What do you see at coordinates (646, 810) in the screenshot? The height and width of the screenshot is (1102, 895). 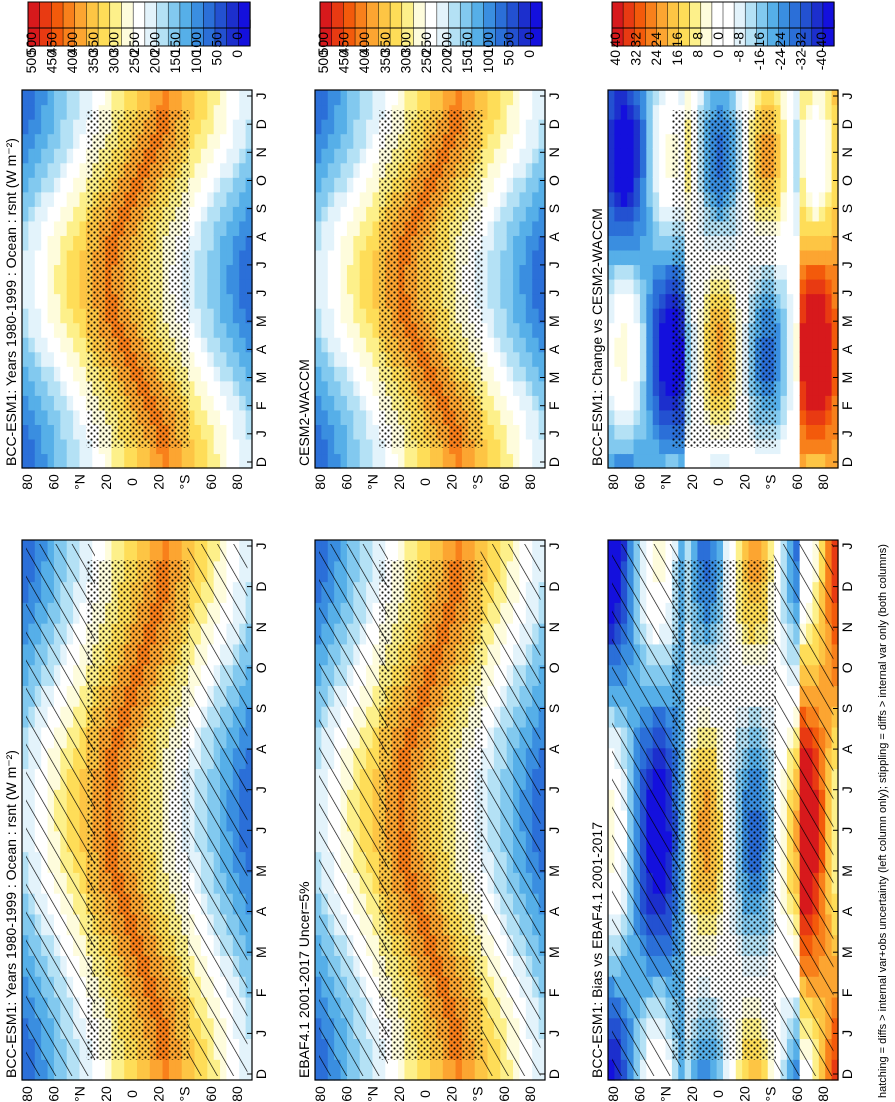 I see `hatching-overlay-north` at bounding box center [646, 810].